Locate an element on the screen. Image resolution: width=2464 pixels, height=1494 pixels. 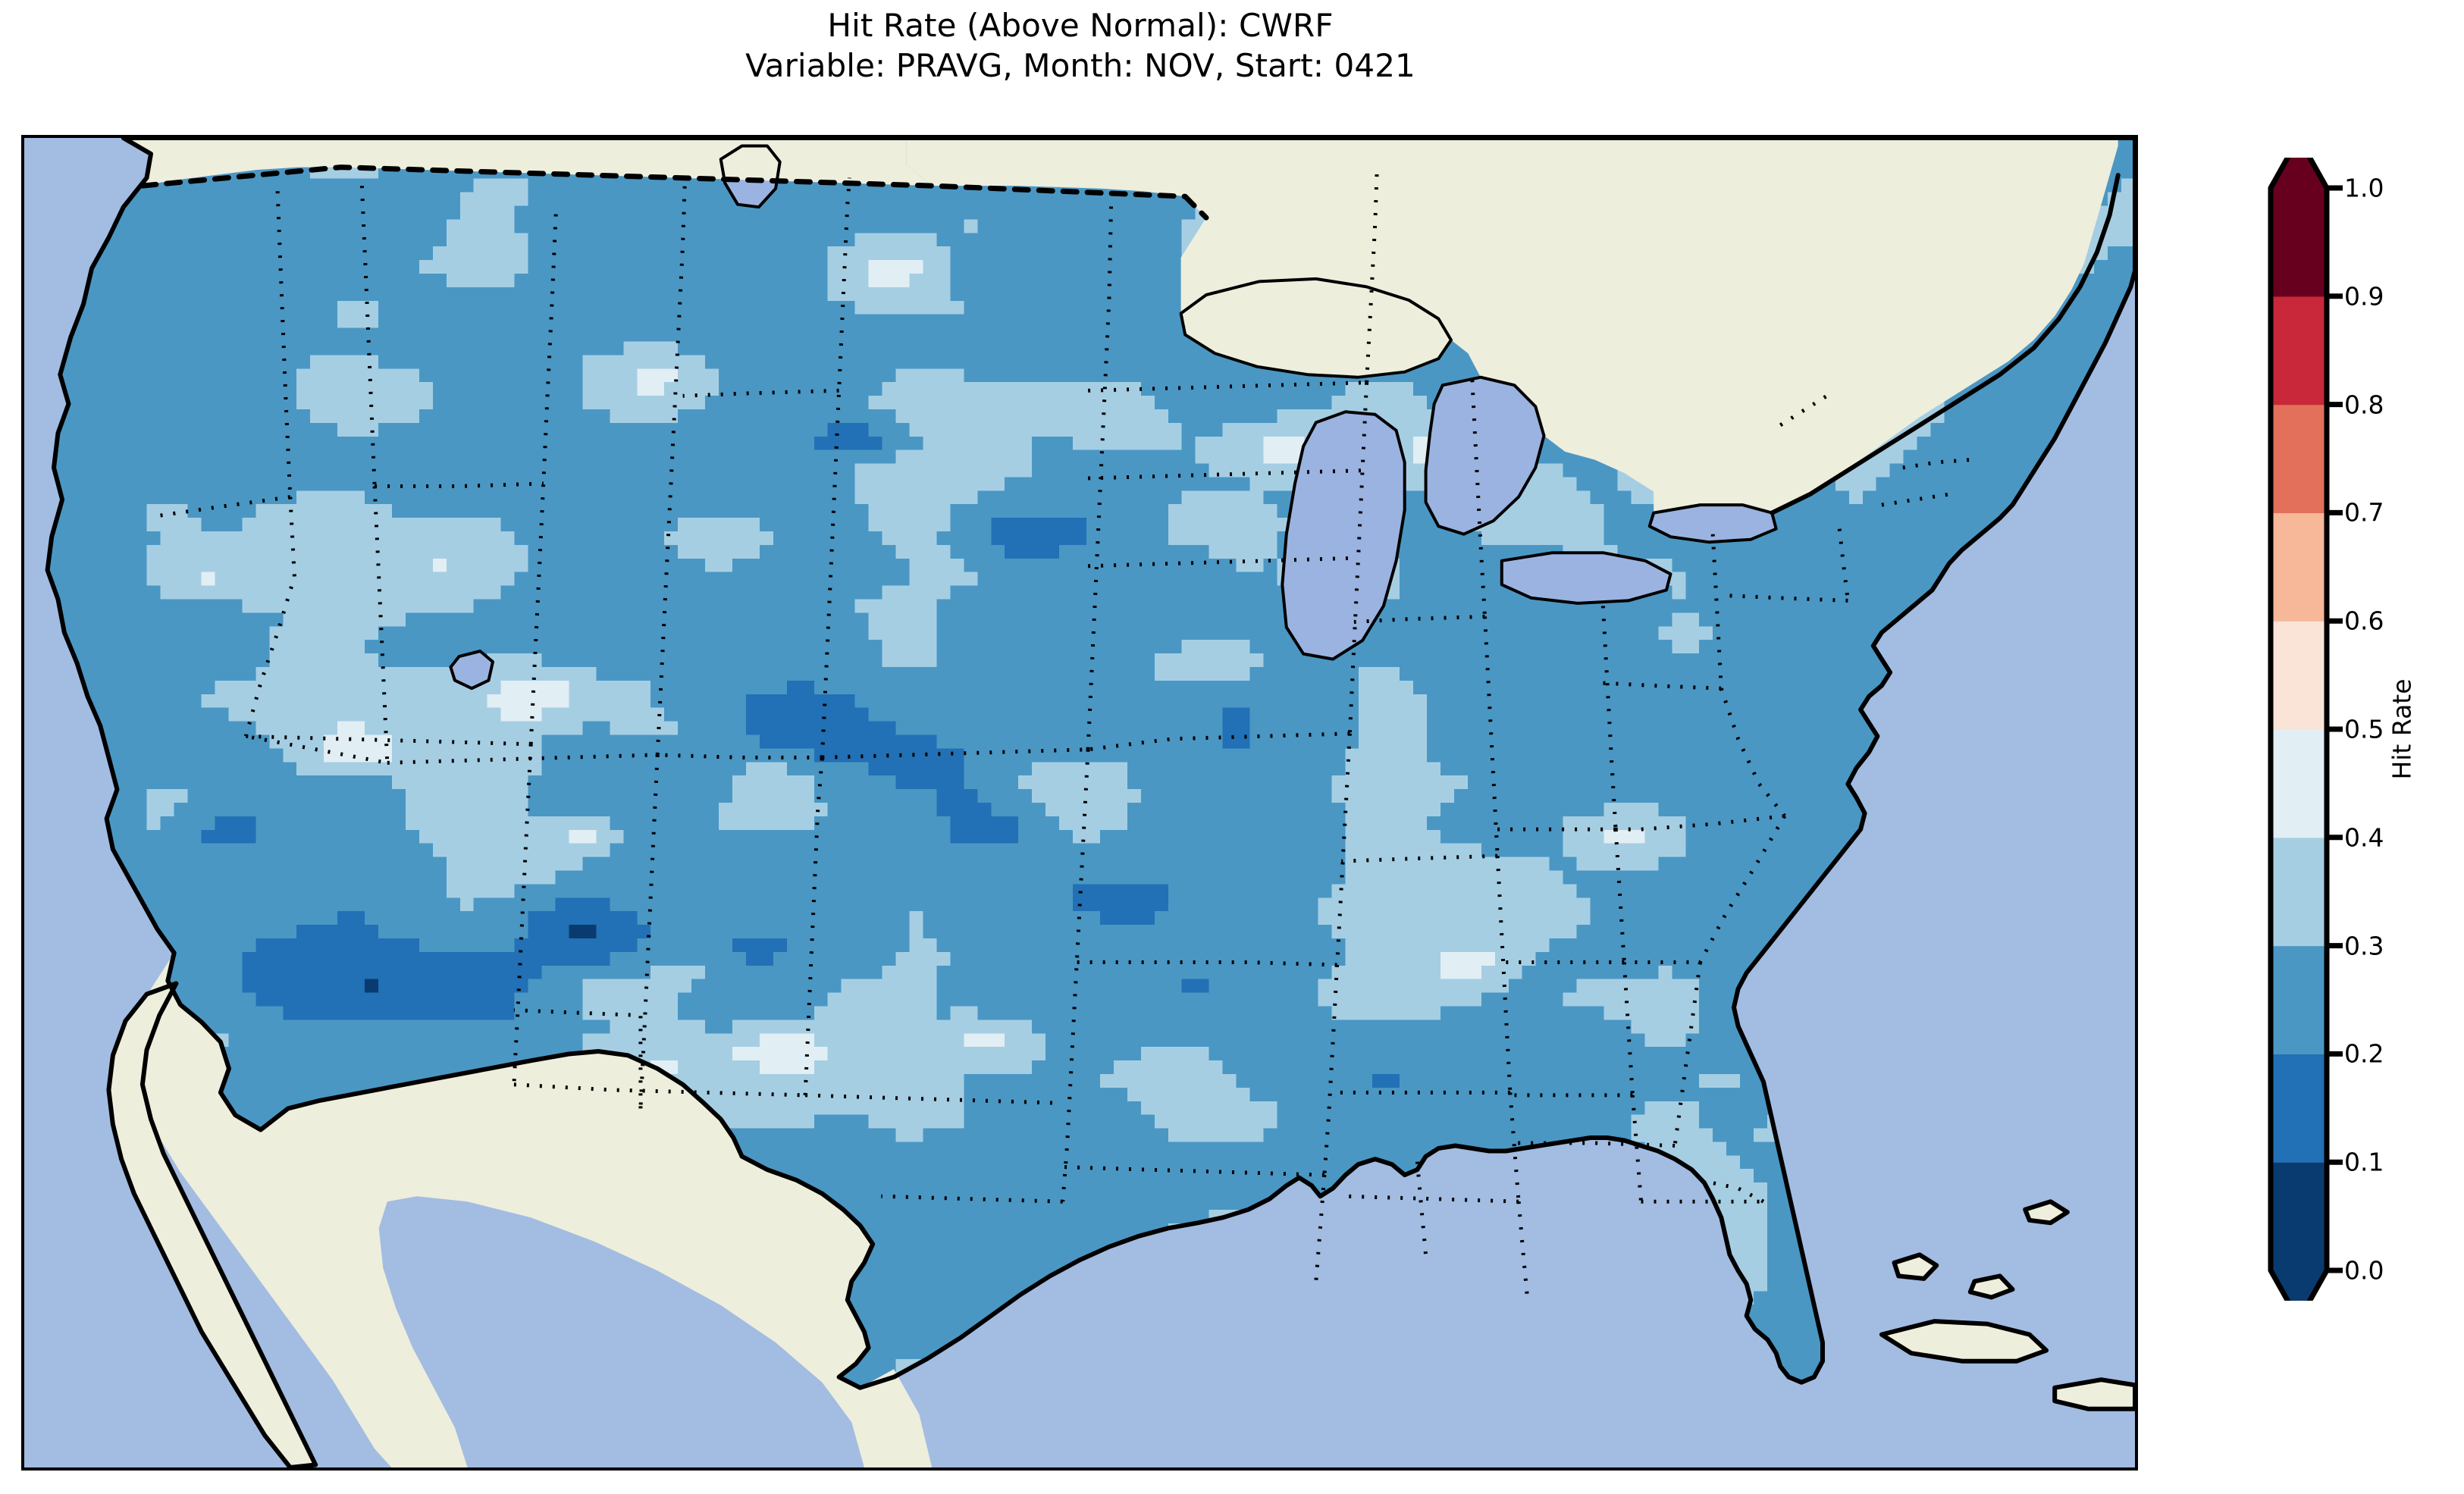
title-line-2: Variable: PRAVG, Month: NOV, Start: 0421 is located at coordinates (1080, 65).